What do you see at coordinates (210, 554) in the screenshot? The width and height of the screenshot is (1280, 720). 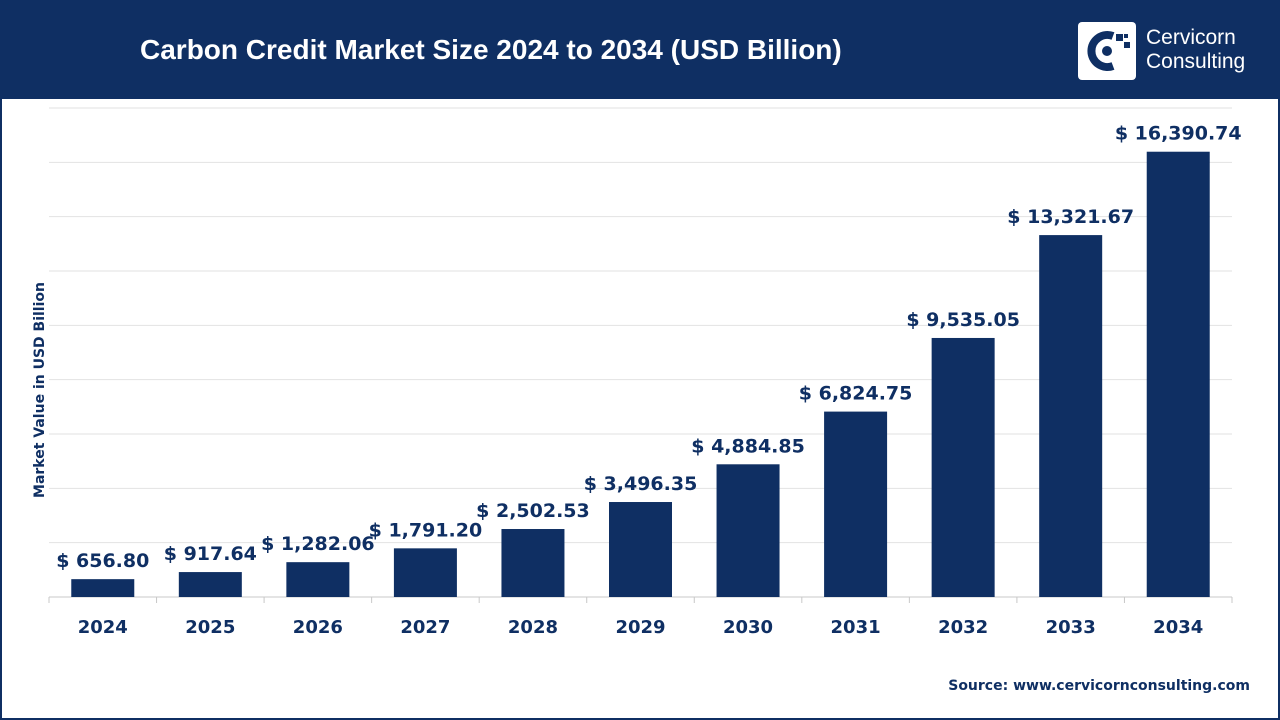 I see `data-label: $ 917.64` at bounding box center [210, 554].